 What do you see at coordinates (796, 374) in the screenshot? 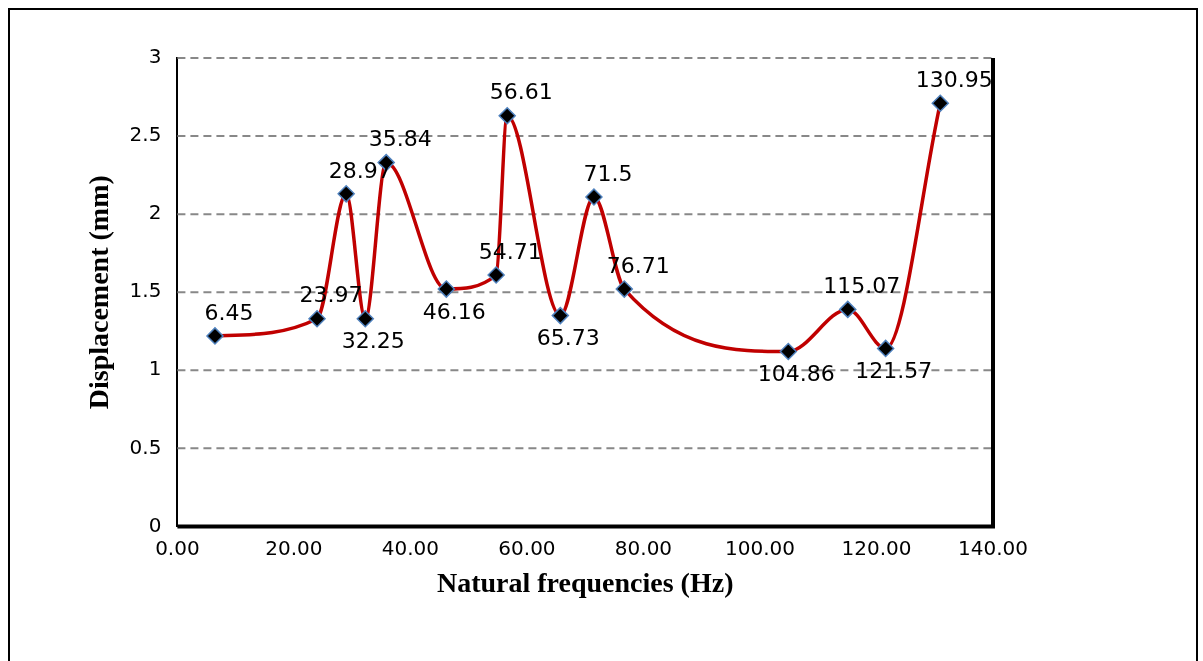
I see `annotation: 104.86` at bounding box center [796, 374].